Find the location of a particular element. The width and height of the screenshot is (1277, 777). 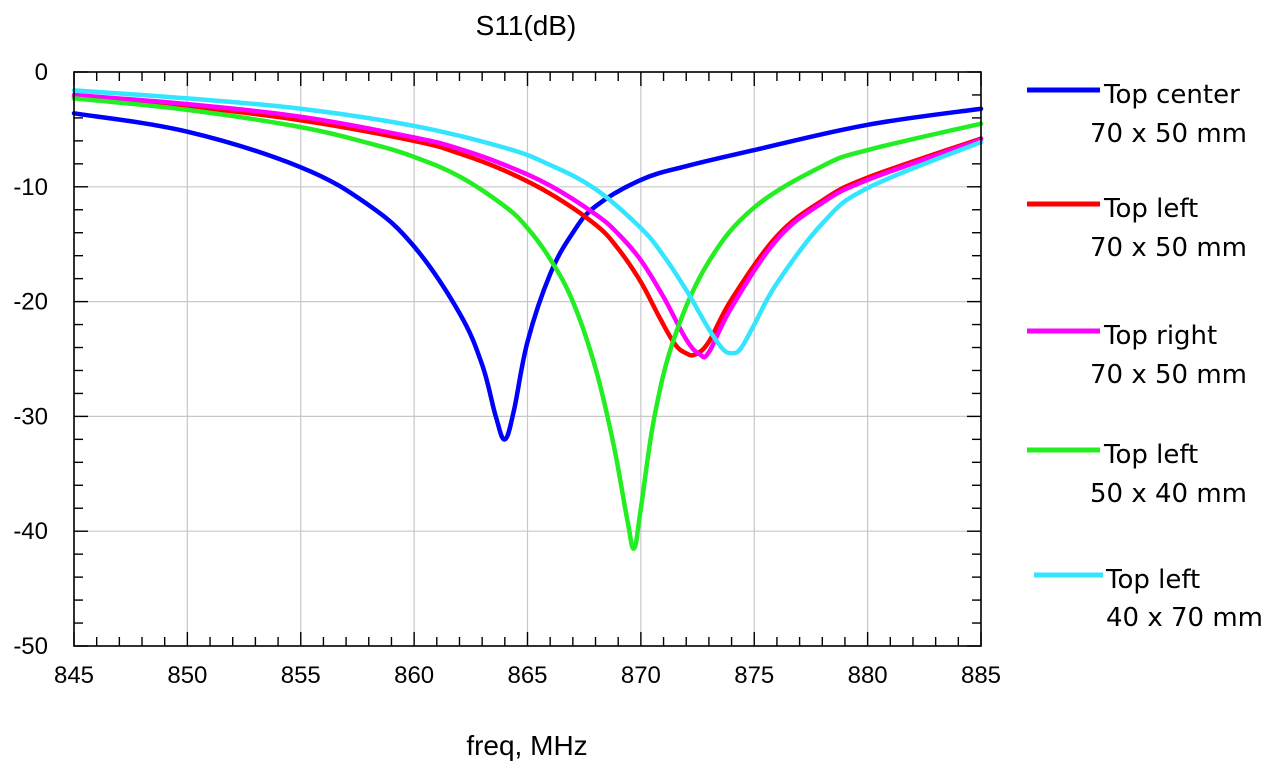

legend-label: Top right is located at coordinates (1160, 336).